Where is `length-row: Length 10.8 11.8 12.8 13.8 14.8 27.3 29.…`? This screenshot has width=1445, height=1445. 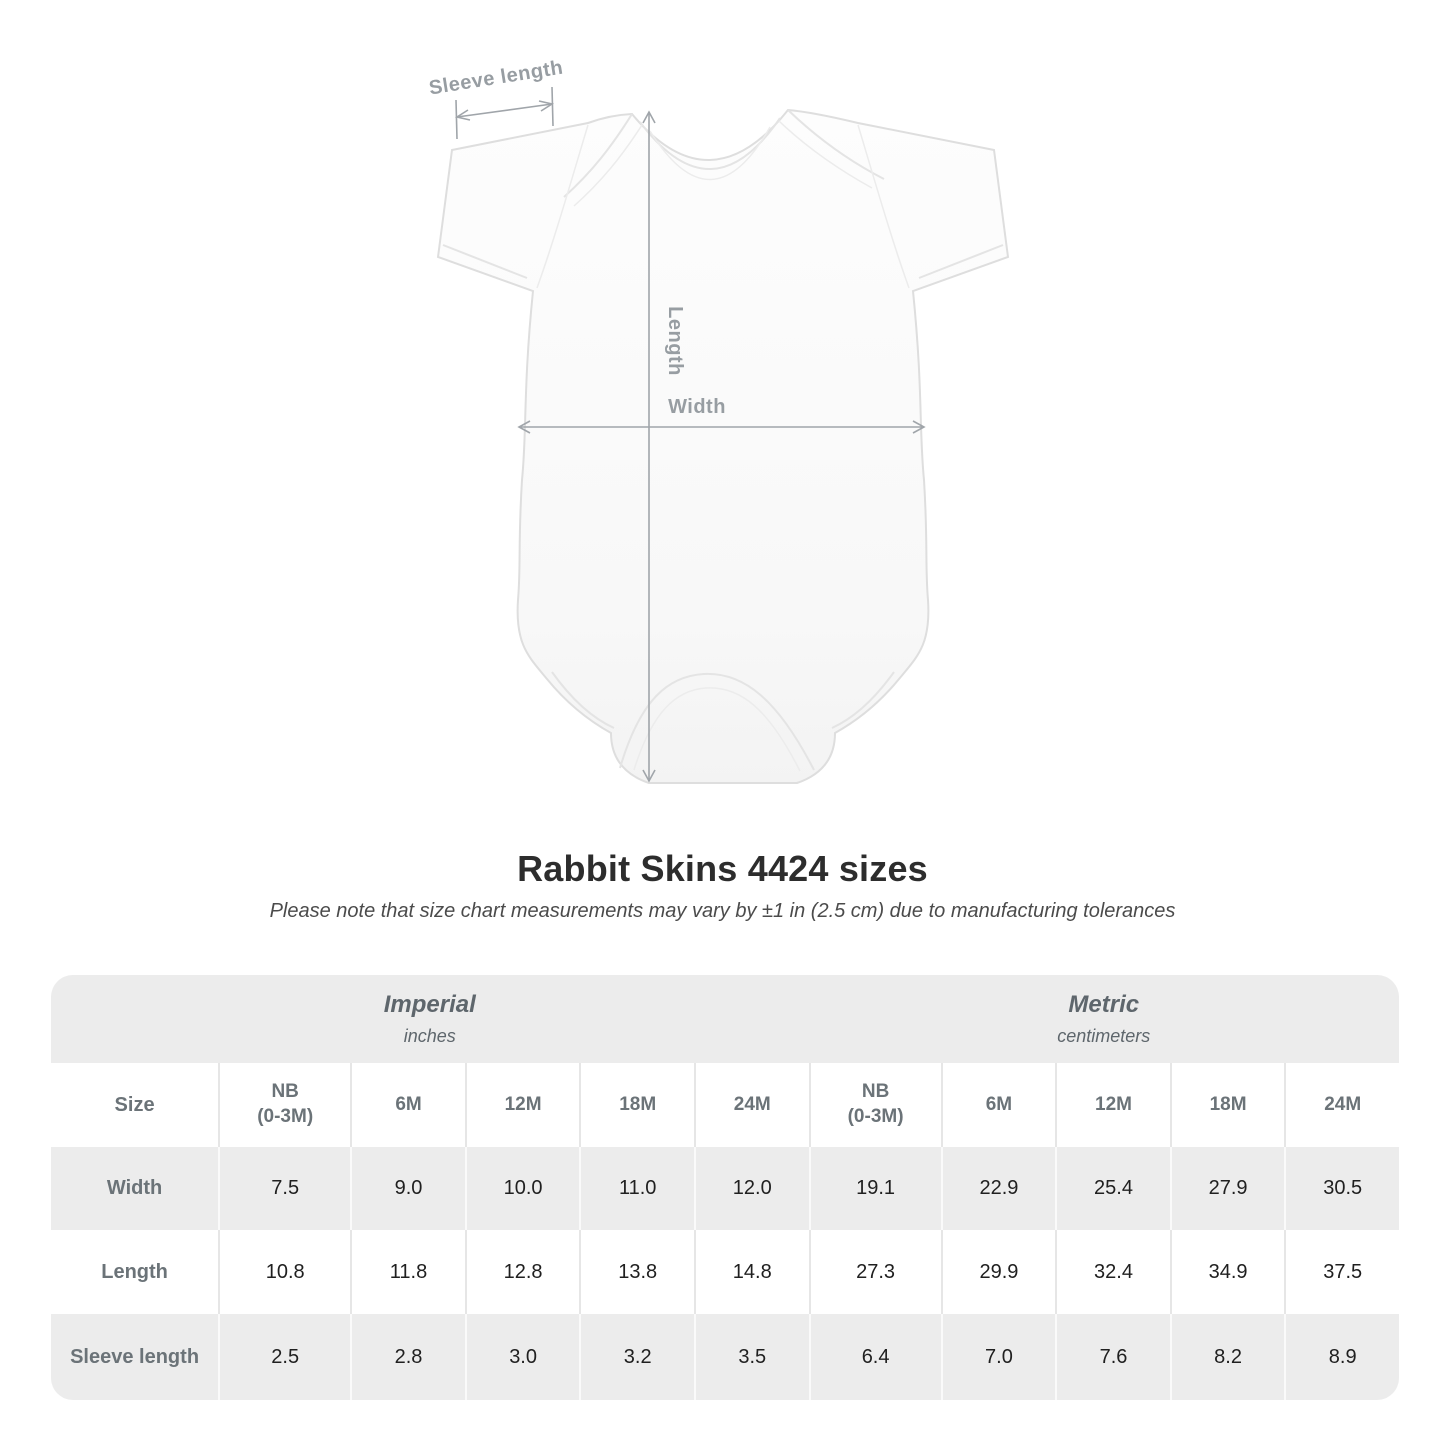
length-row: Length 10.8 11.8 12.8 13.8 14.8 27.3 29.… is located at coordinates (725, 1272).